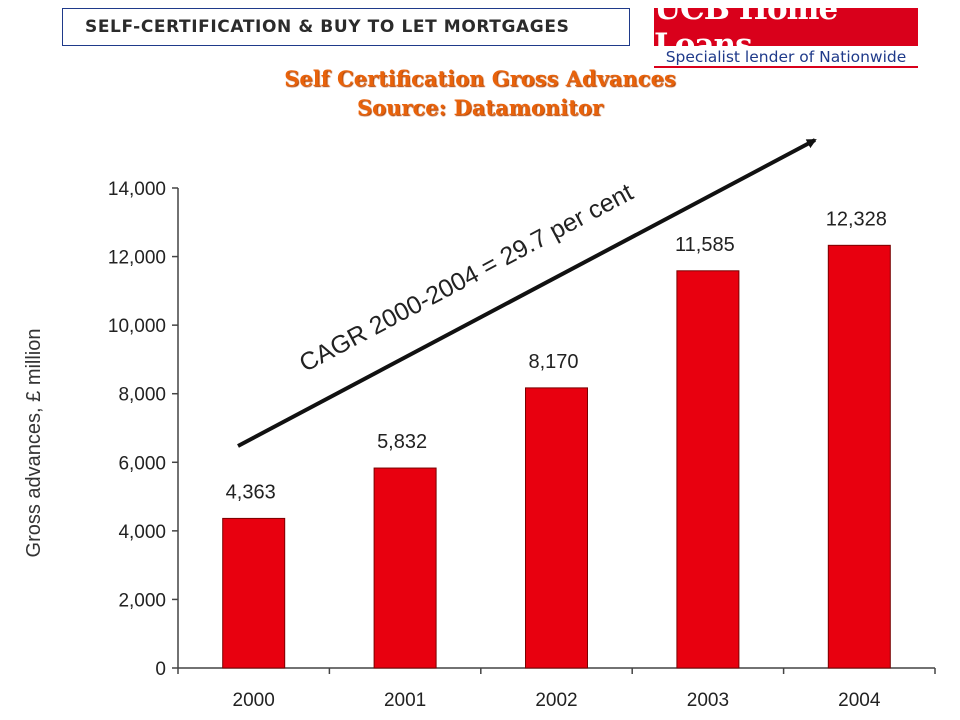  Describe the element at coordinates (254, 593) in the screenshot. I see `bar-2000` at that location.